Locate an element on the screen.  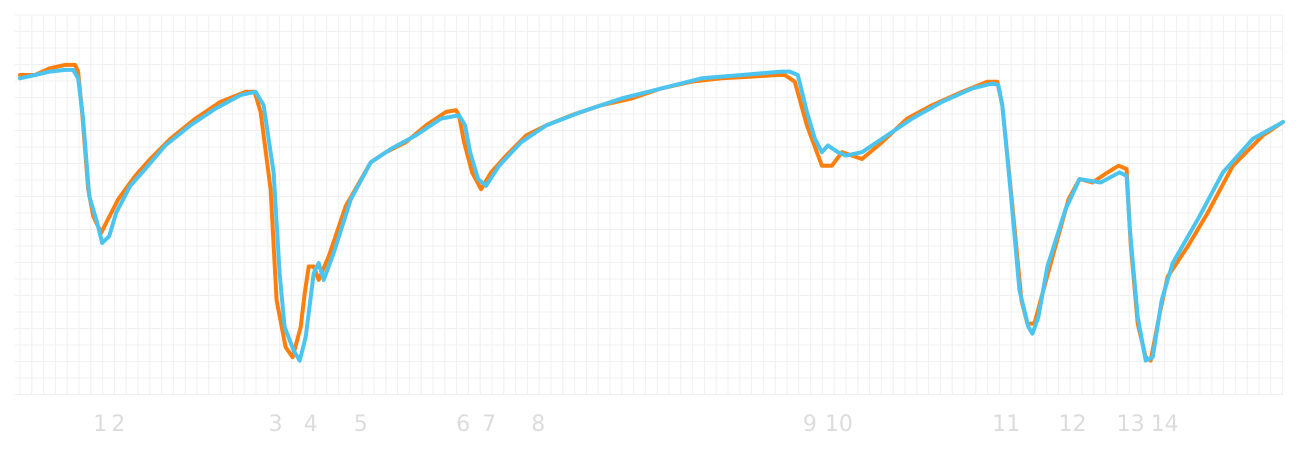
x-tick-label: 11 is located at coordinates (1006, 424).